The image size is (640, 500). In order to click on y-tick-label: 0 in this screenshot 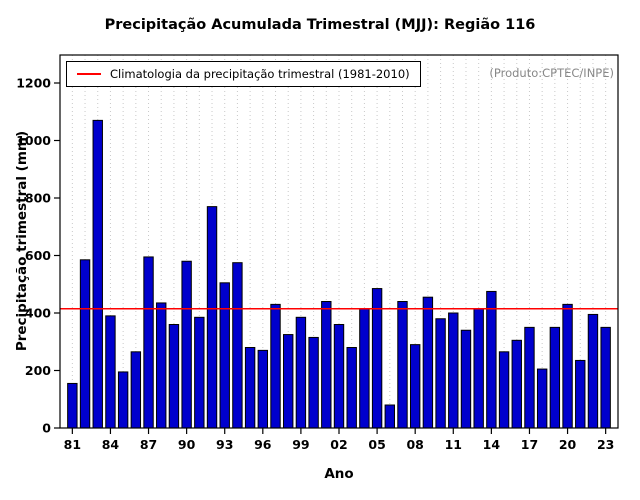, I will do `click(46, 428)`.